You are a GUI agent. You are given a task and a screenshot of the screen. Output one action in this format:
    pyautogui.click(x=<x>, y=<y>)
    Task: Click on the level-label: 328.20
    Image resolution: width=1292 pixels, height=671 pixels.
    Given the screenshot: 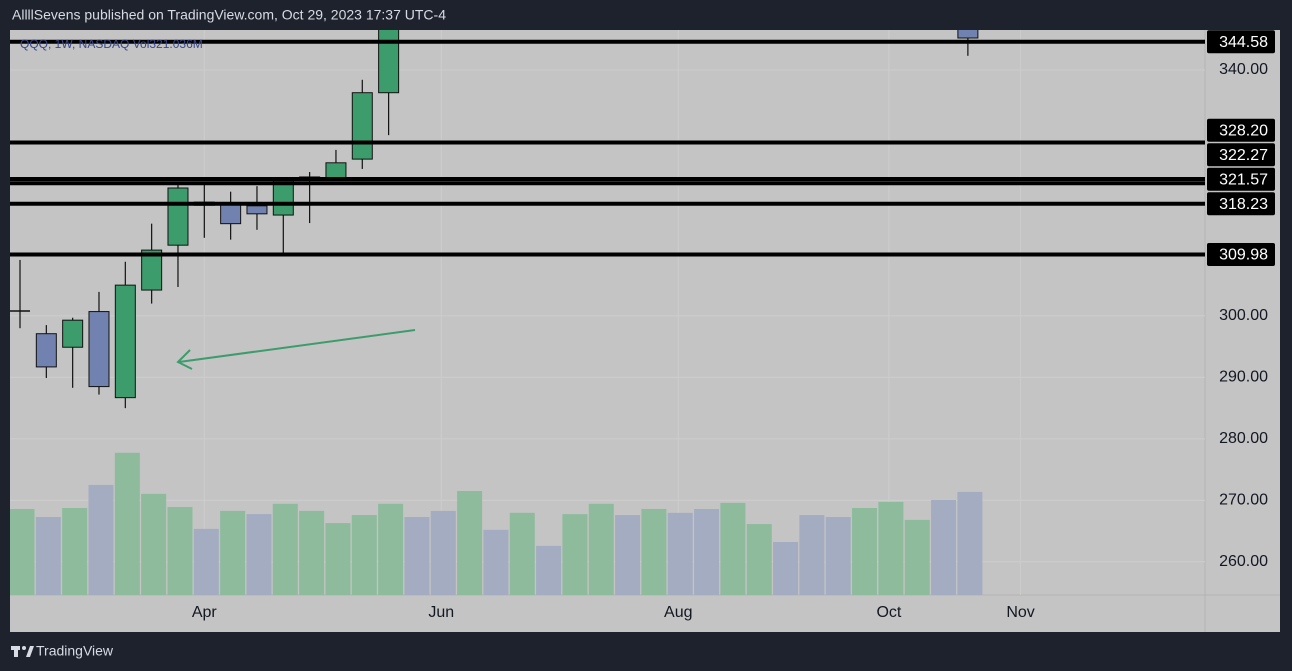 What is the action you would take?
    pyautogui.click(x=1243, y=131)
    